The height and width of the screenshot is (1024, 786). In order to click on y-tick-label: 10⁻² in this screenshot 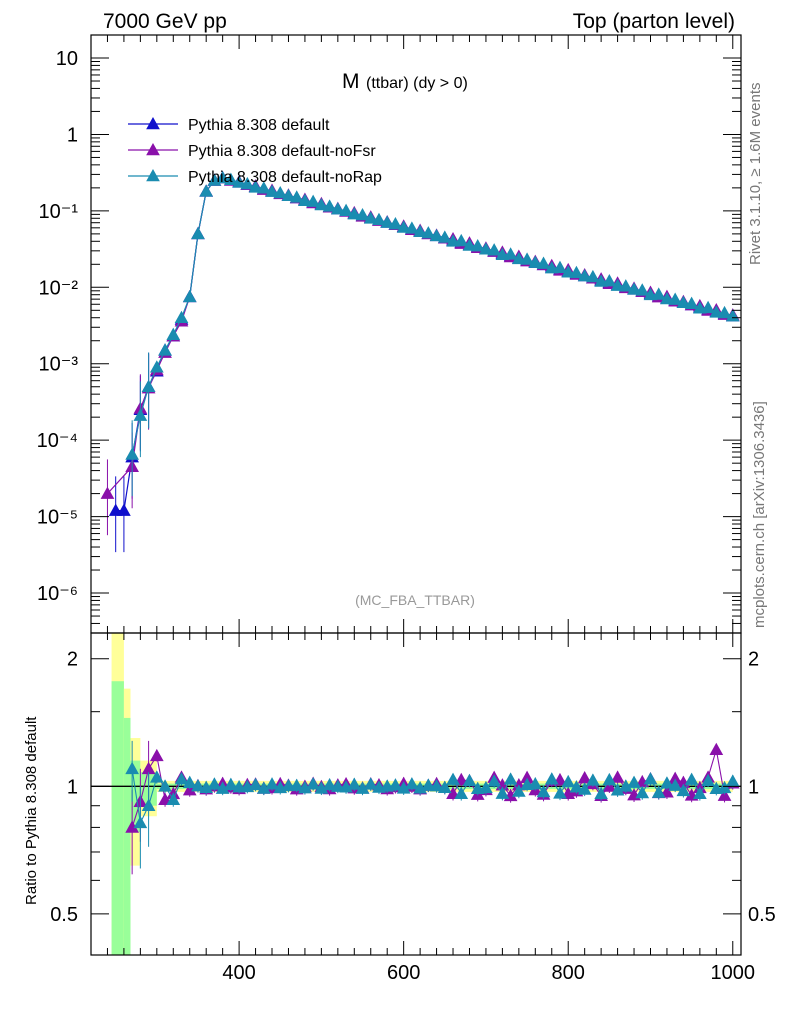, I will do `click(59, 288)`.